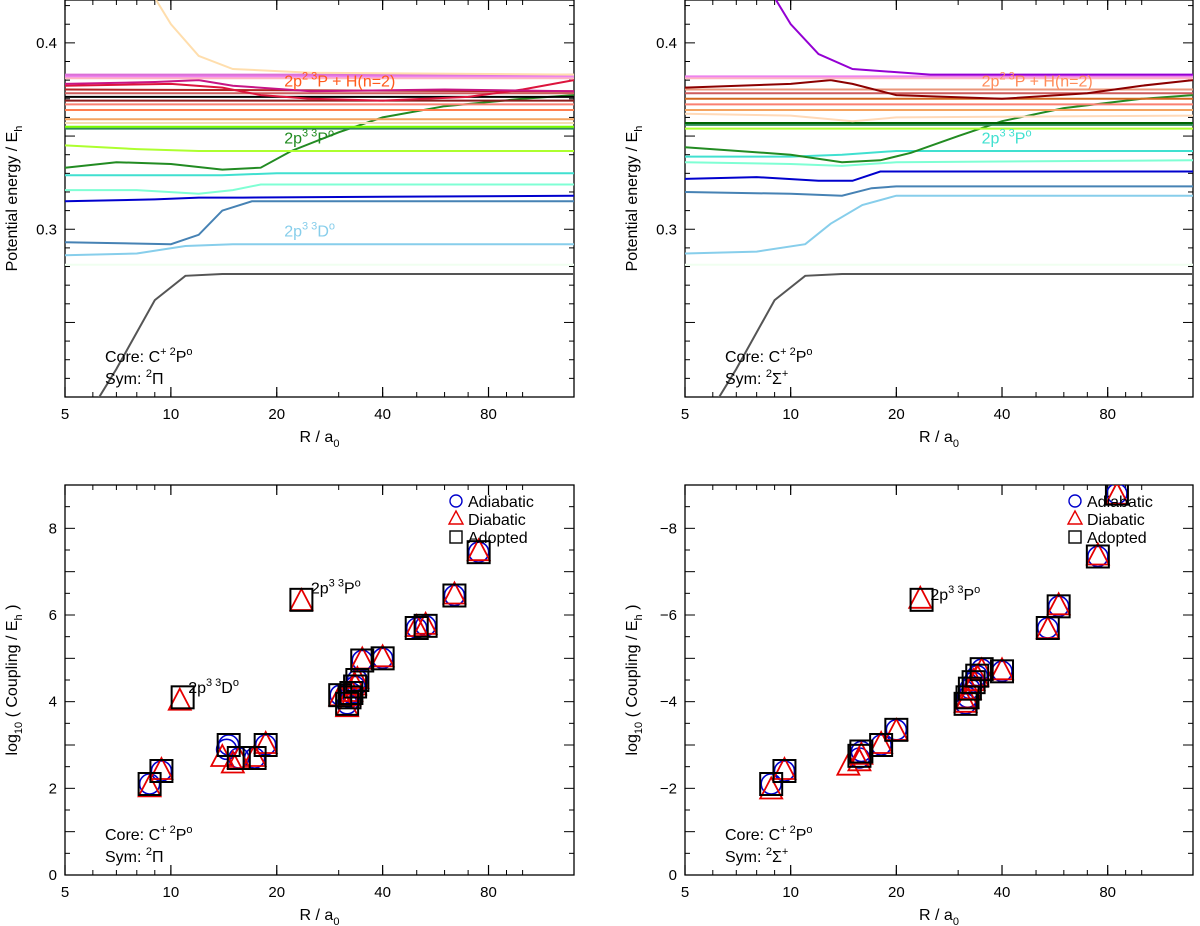 The width and height of the screenshot is (1200, 926). What do you see at coordinates (668, 702) in the screenshot?
I see `y-tick-label: −4` at bounding box center [668, 702].